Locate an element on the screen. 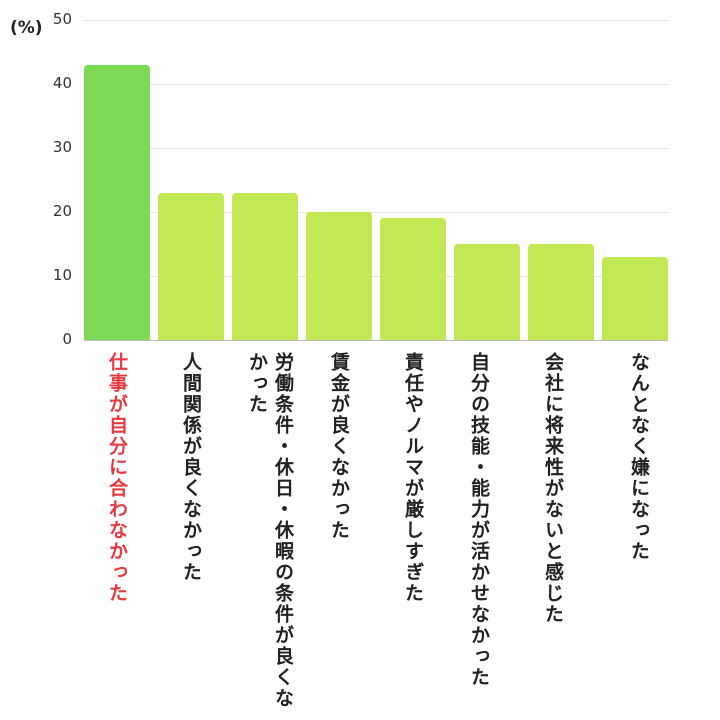 Image resolution: width=720 pixels, height=720 pixels. x-label-4: 責任やノルマが厳しすぎた is located at coordinates (413, 478).